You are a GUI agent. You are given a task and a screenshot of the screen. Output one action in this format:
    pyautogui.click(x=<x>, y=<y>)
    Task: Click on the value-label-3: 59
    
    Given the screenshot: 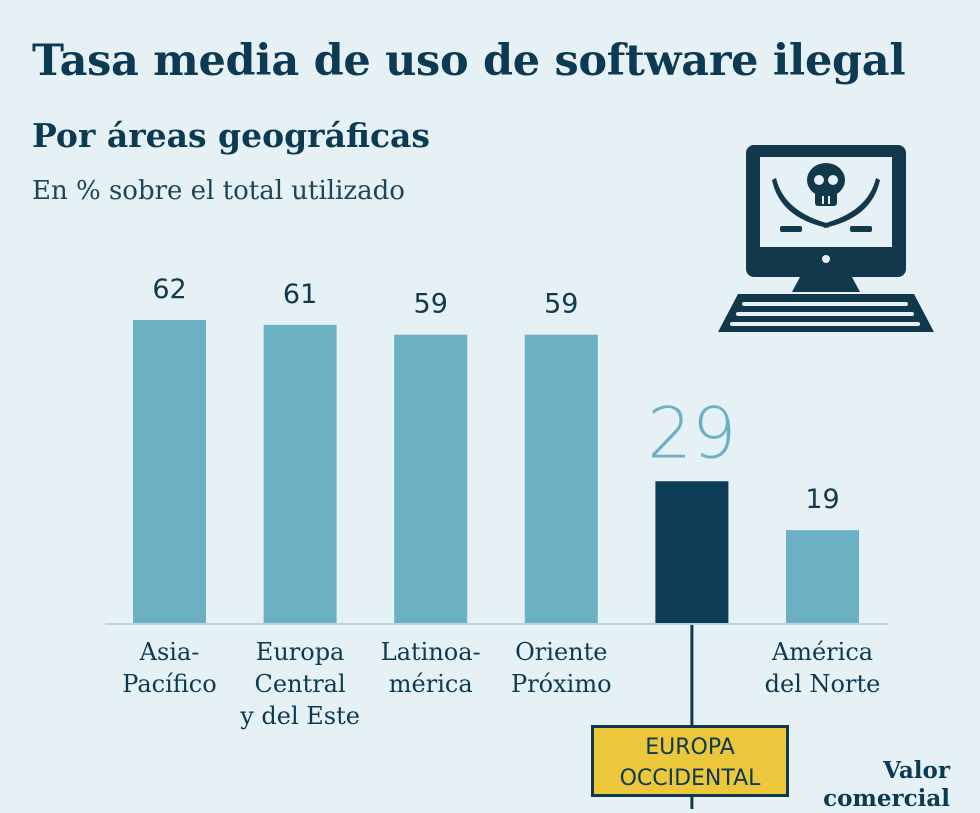 What is the action you would take?
    pyautogui.click(x=561, y=304)
    